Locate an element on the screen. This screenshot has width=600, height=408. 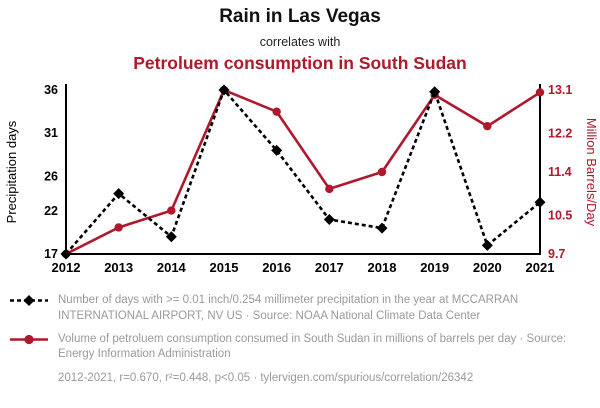
x-axis-tick-label: 2021 is located at coordinates (540, 267).